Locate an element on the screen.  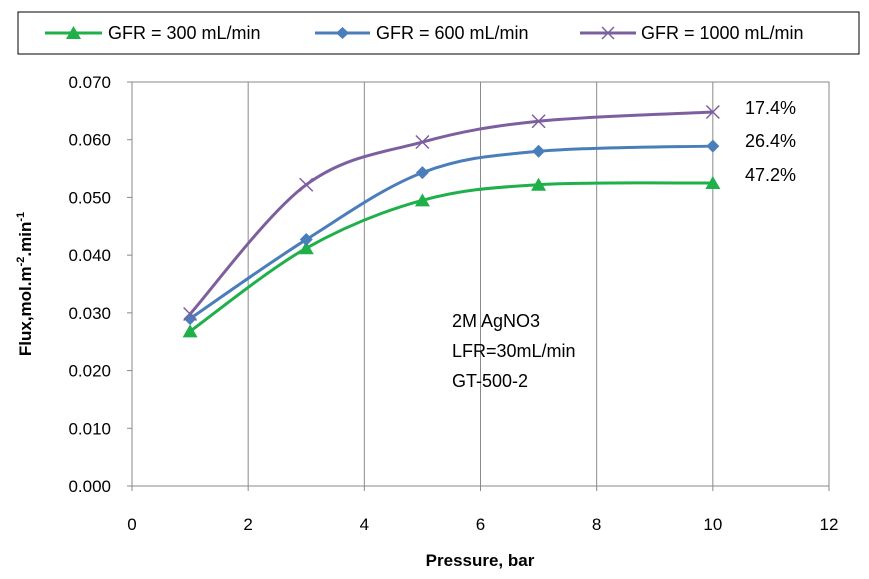
annotation-concentration: 2M AgNO3 is located at coordinates (496, 321).